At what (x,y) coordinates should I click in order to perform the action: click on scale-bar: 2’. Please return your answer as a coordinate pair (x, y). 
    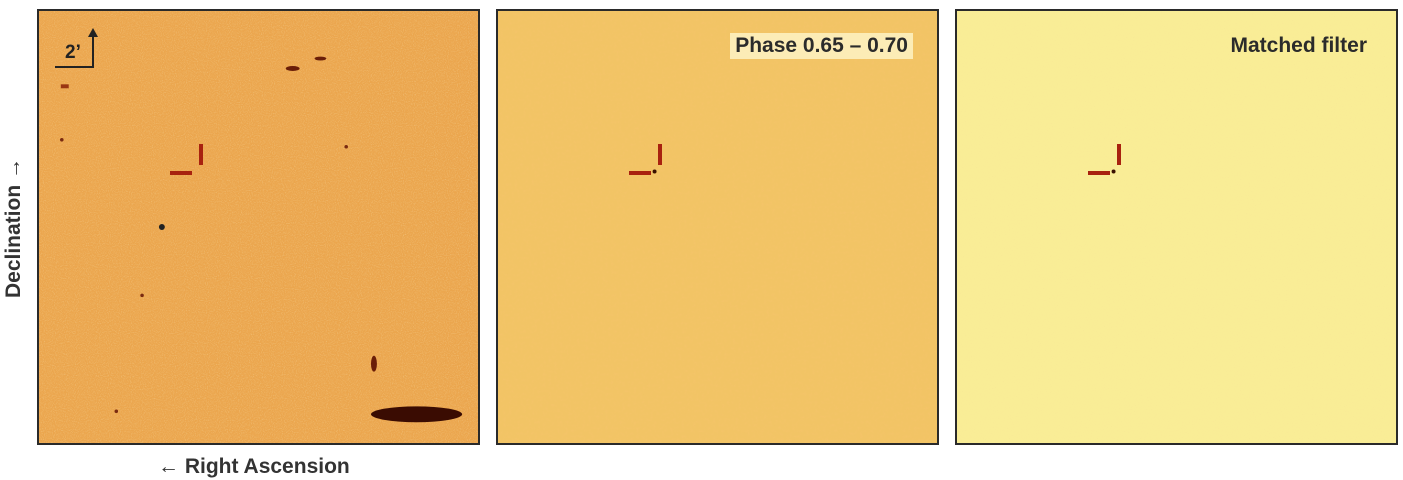
    Looking at the image, I should click on (83, 50).